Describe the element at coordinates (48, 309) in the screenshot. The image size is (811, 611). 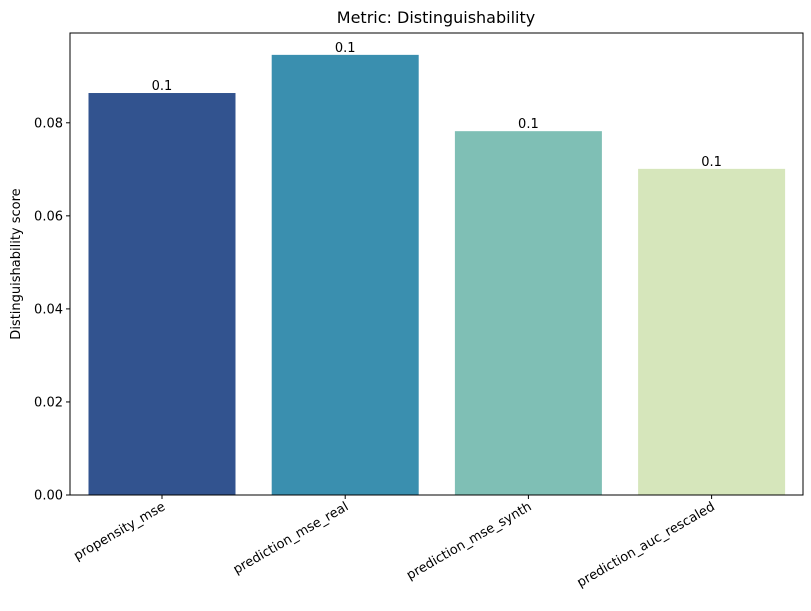
I see `y-tick-label: 0.04` at that location.